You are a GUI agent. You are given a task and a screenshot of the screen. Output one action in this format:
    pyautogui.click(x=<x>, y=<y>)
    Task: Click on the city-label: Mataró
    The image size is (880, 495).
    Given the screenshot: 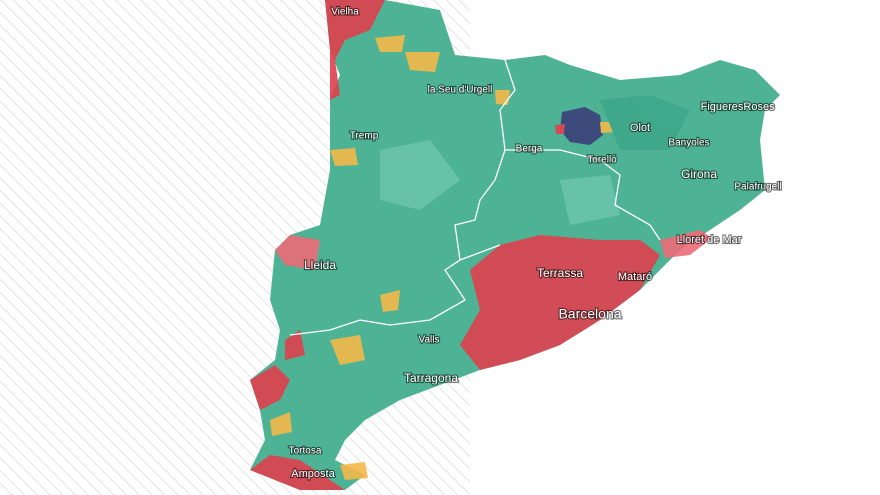 What is the action you would take?
    pyautogui.click(x=635, y=277)
    